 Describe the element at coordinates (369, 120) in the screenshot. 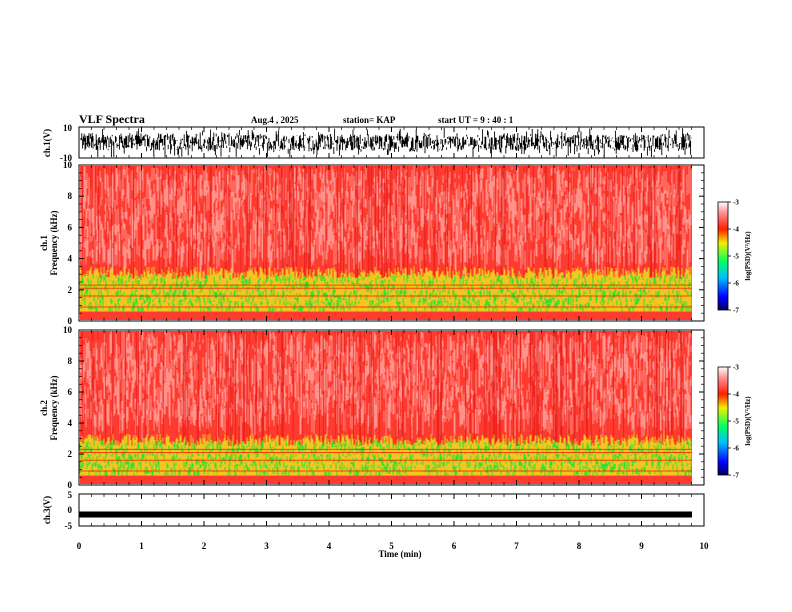

I see `header-station: station= KAP` at that location.